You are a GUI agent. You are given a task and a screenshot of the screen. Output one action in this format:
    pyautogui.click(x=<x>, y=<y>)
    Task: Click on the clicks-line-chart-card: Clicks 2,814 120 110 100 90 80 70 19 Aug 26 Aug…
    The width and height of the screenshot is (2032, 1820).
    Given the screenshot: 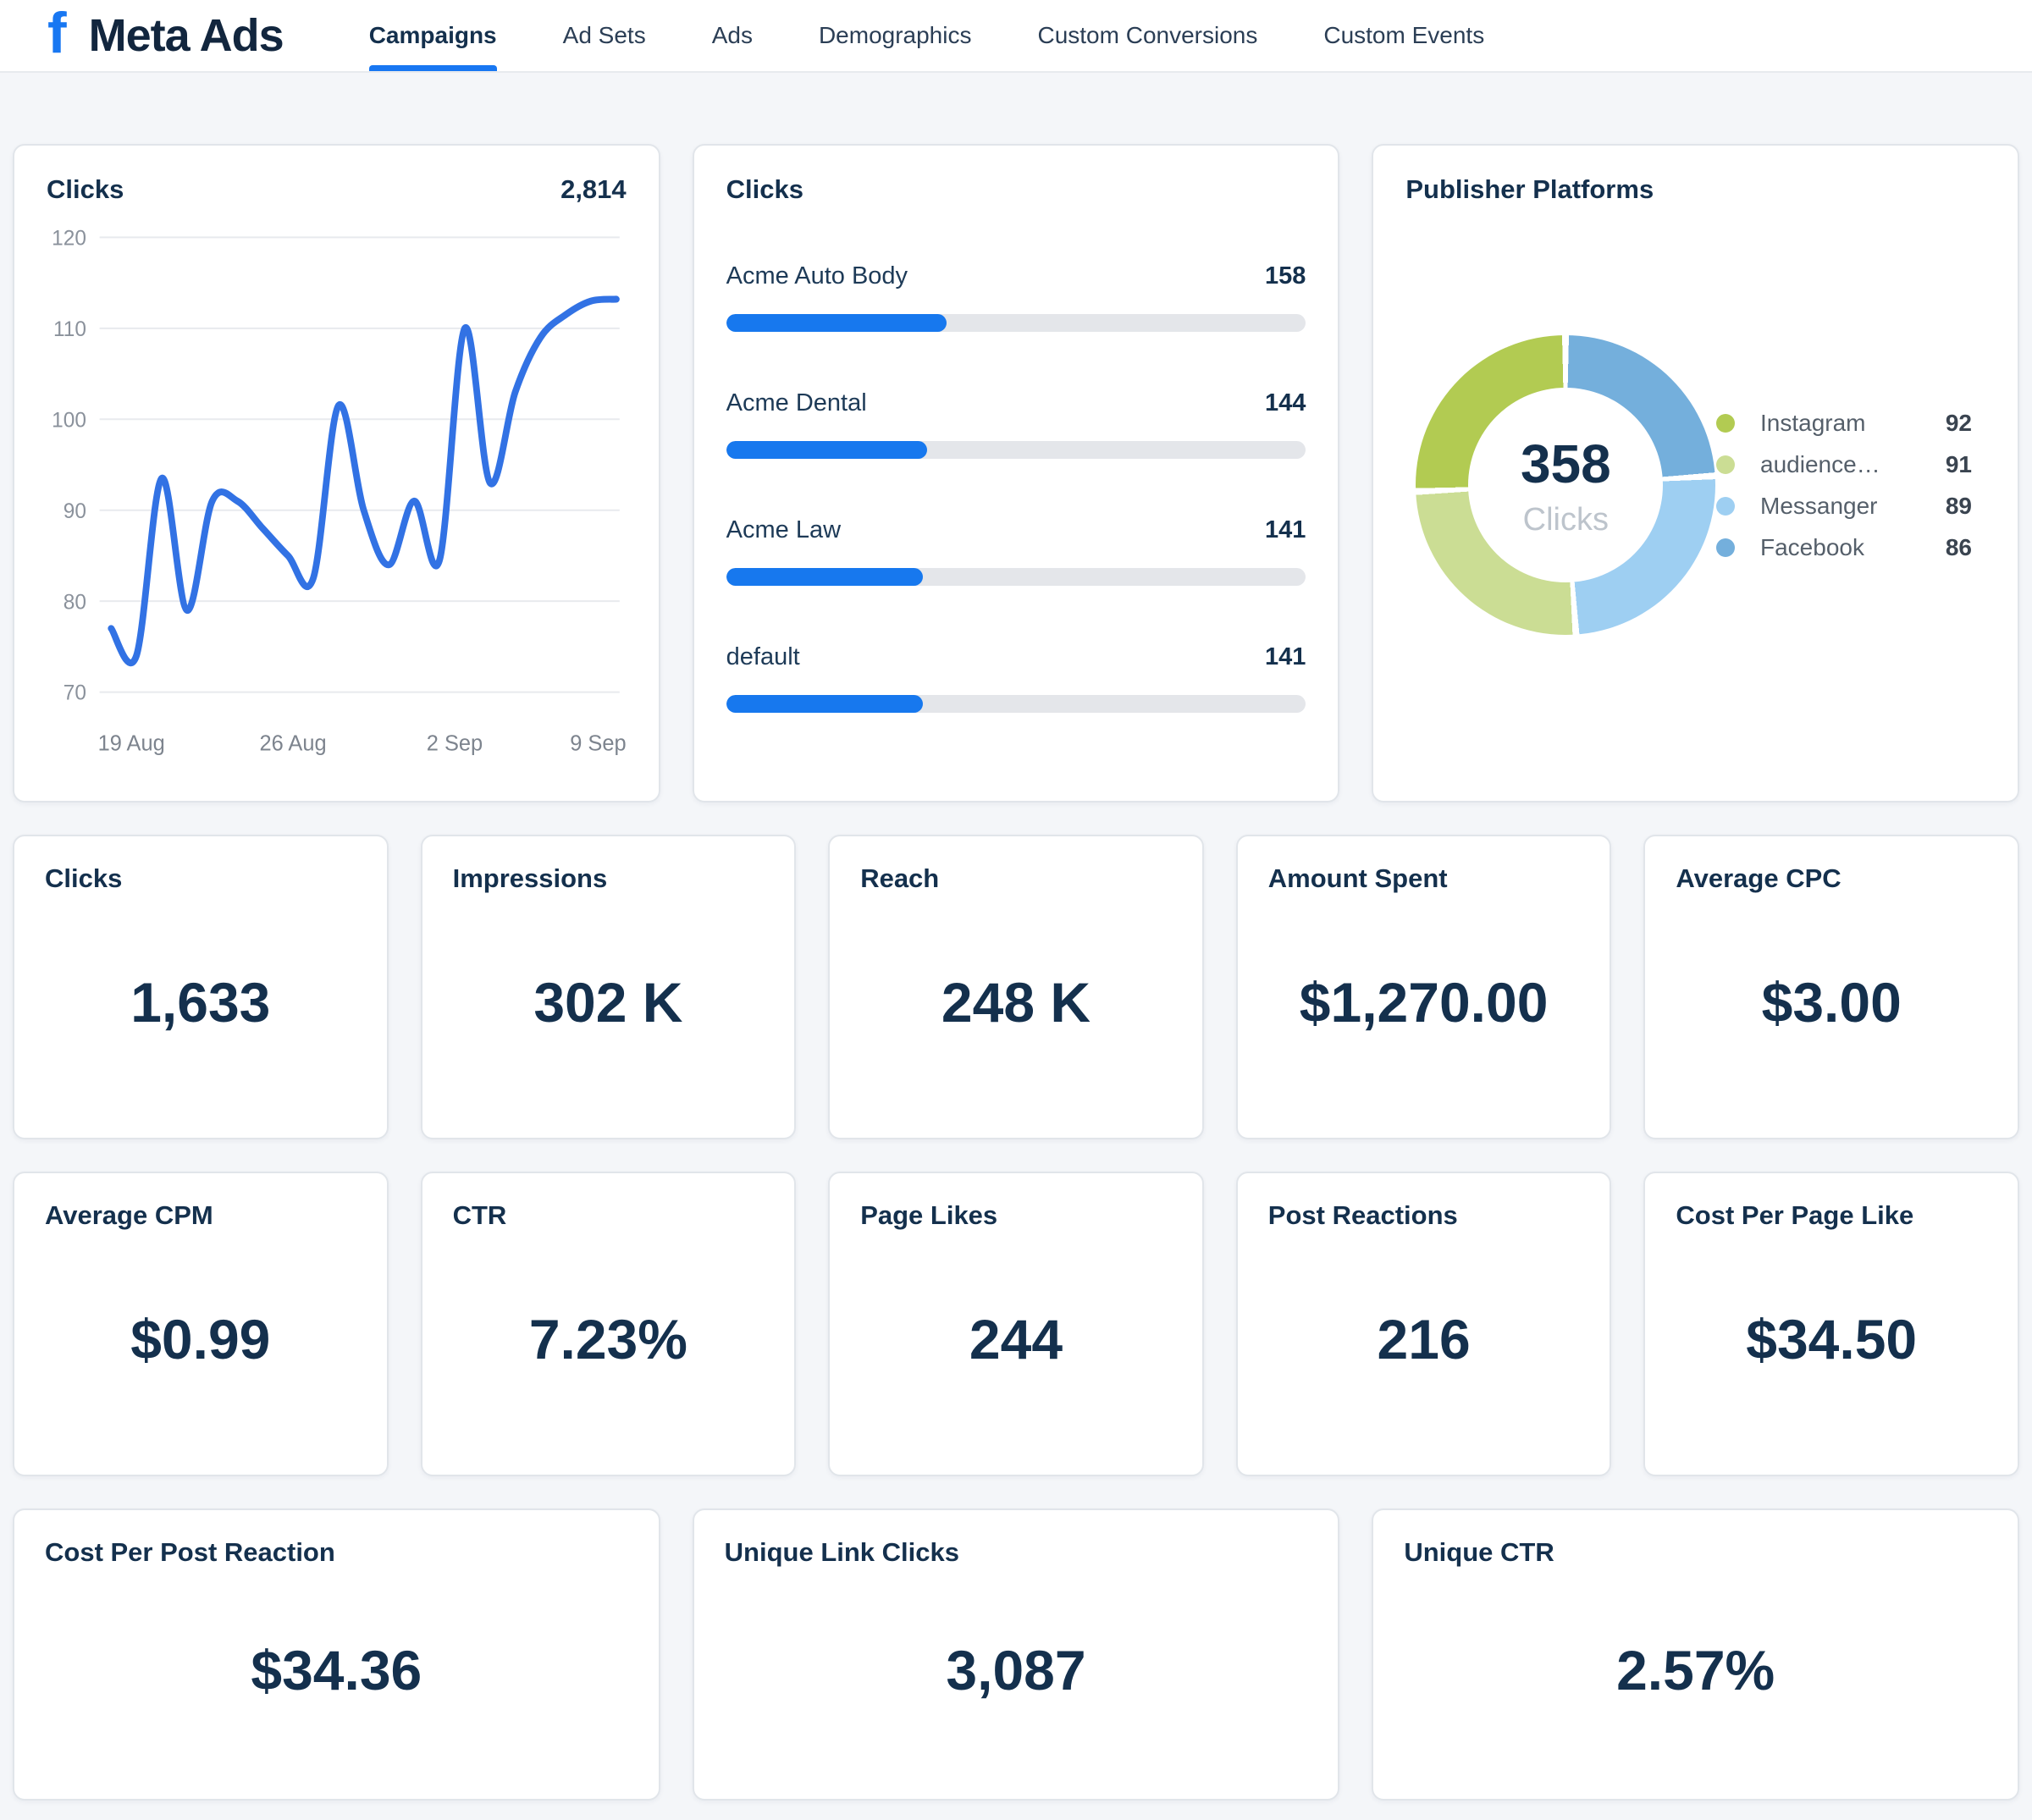 What is the action you would take?
    pyautogui.click(x=336, y=473)
    